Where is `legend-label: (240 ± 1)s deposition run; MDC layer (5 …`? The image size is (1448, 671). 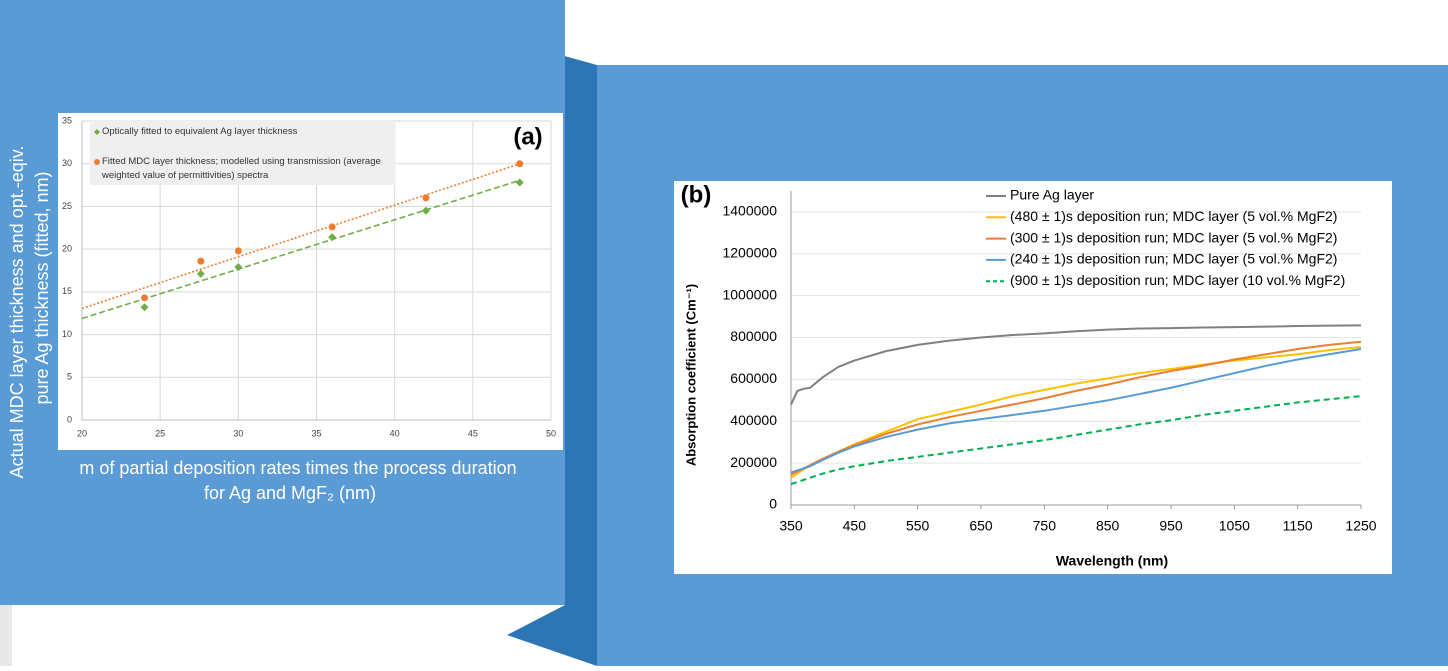
legend-label: (240 ± 1)s deposition run; MDC layer (5 … is located at coordinates (1173, 259).